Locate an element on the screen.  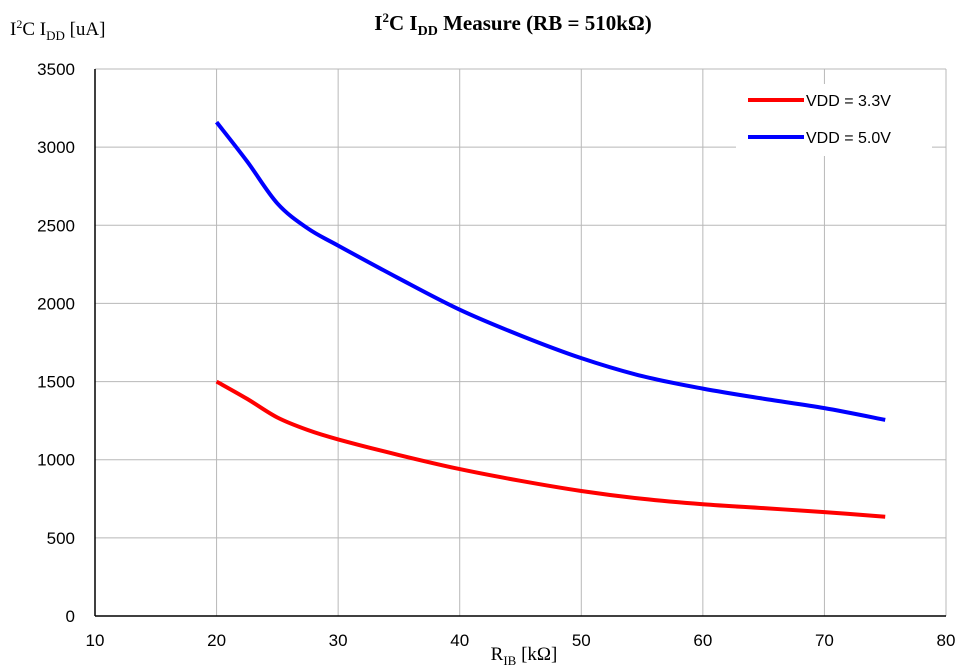
x-tick-label: 50 is located at coordinates (581, 640).